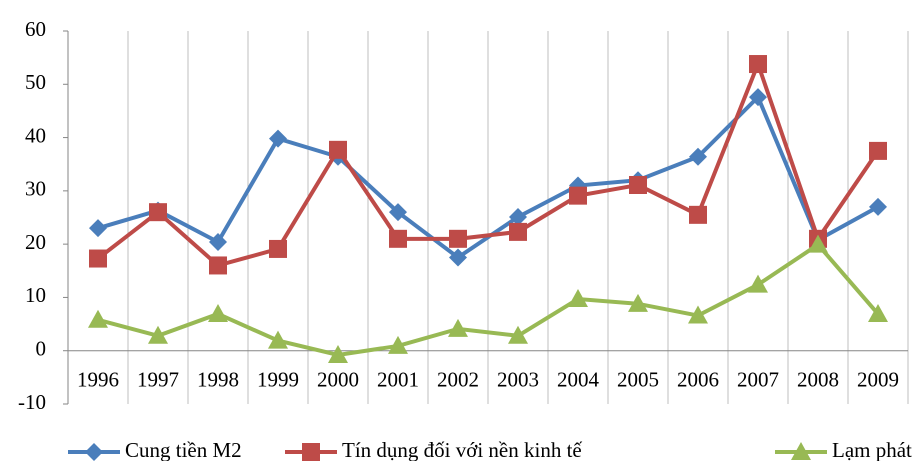 This screenshot has width=912, height=461. What do you see at coordinates (462, 449) in the screenshot?
I see `legend-label: Tín dụng đối với nền kinh tế` at bounding box center [462, 449].